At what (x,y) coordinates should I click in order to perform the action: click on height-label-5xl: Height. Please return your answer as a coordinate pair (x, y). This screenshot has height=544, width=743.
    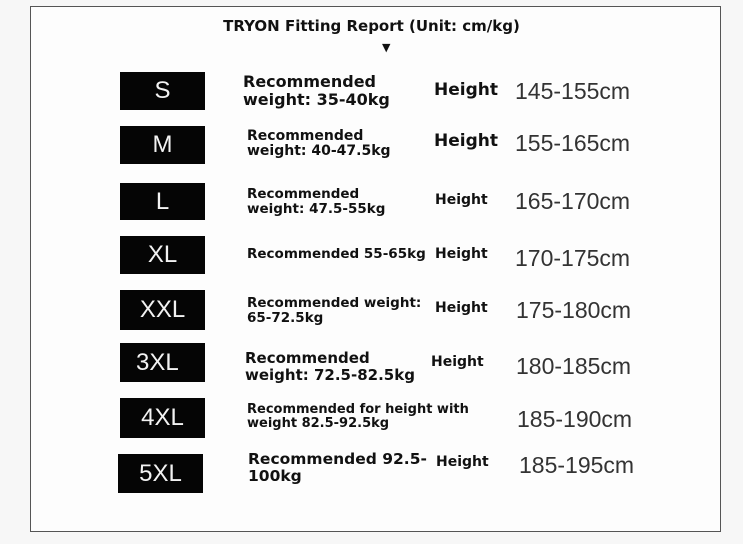
    Looking at the image, I should click on (462, 462).